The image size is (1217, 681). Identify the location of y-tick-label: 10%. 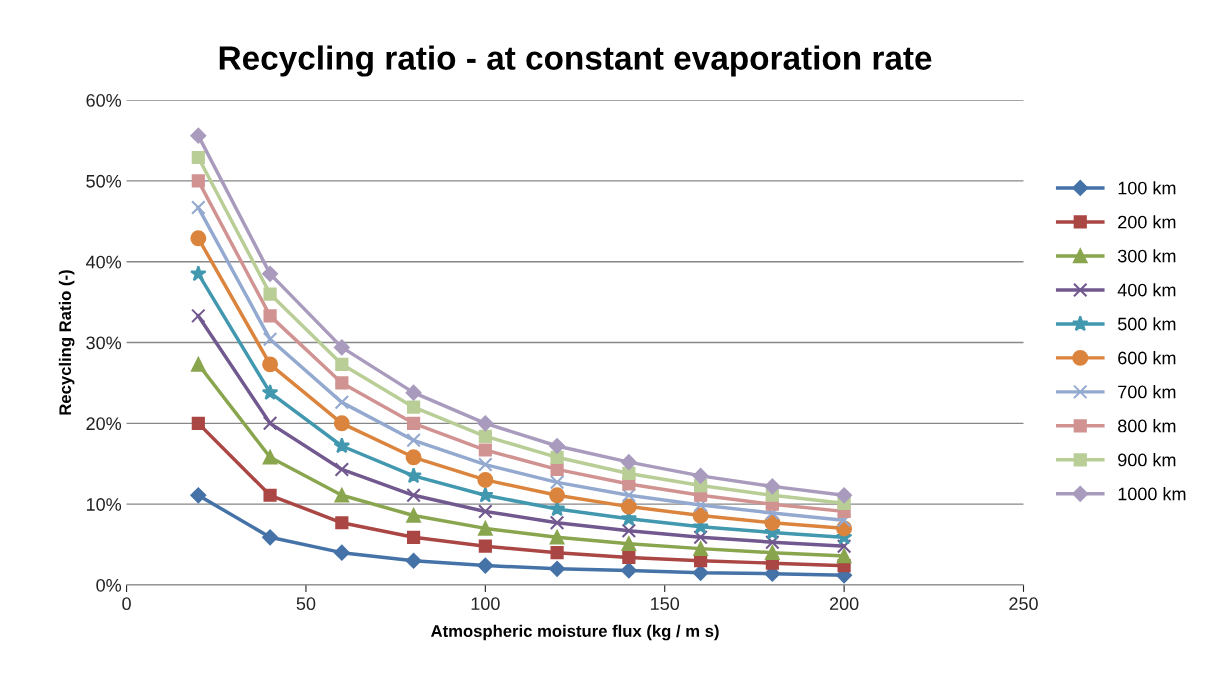
(104, 504).